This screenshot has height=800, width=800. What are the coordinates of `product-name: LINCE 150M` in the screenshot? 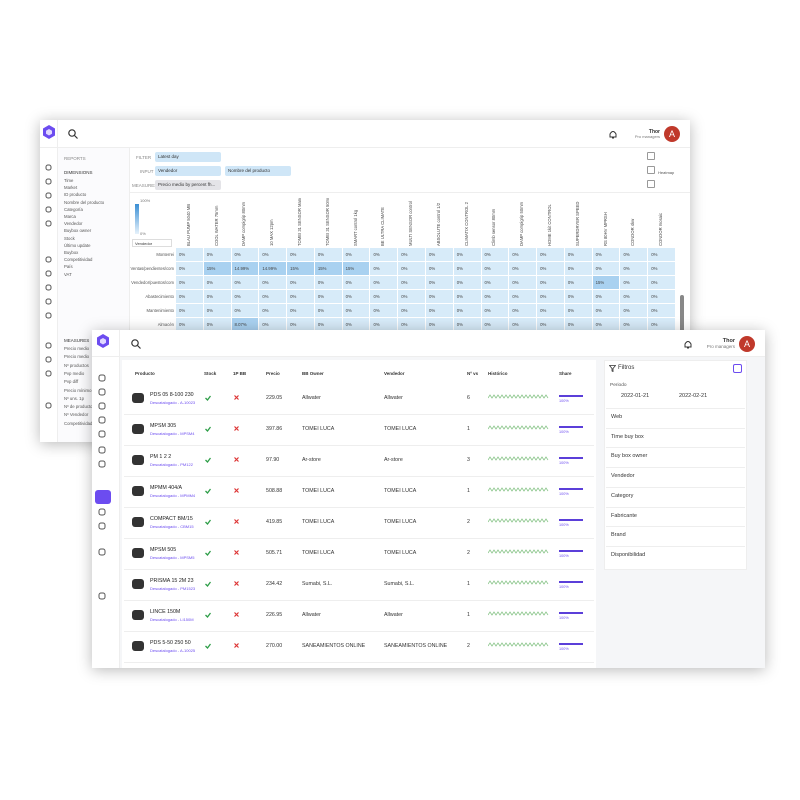 It's located at (165, 612).